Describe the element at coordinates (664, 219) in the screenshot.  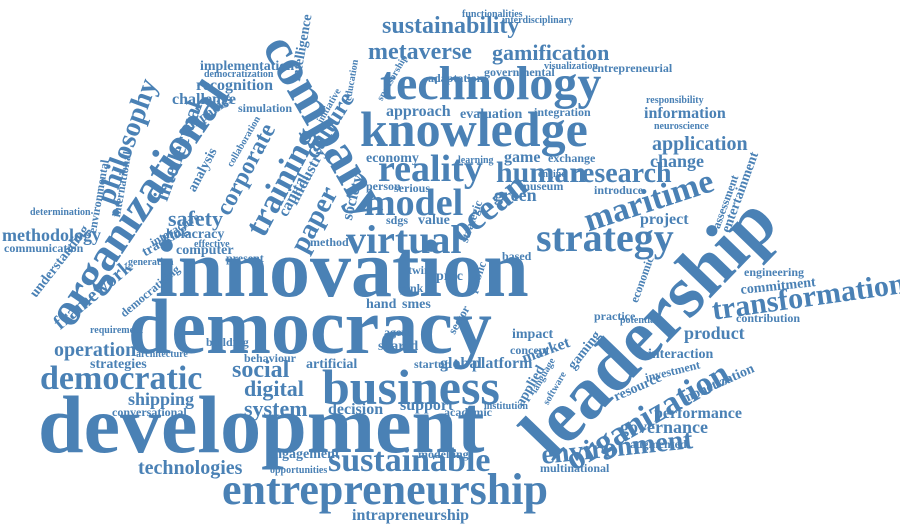
I see `cloud-word-project: project` at that location.